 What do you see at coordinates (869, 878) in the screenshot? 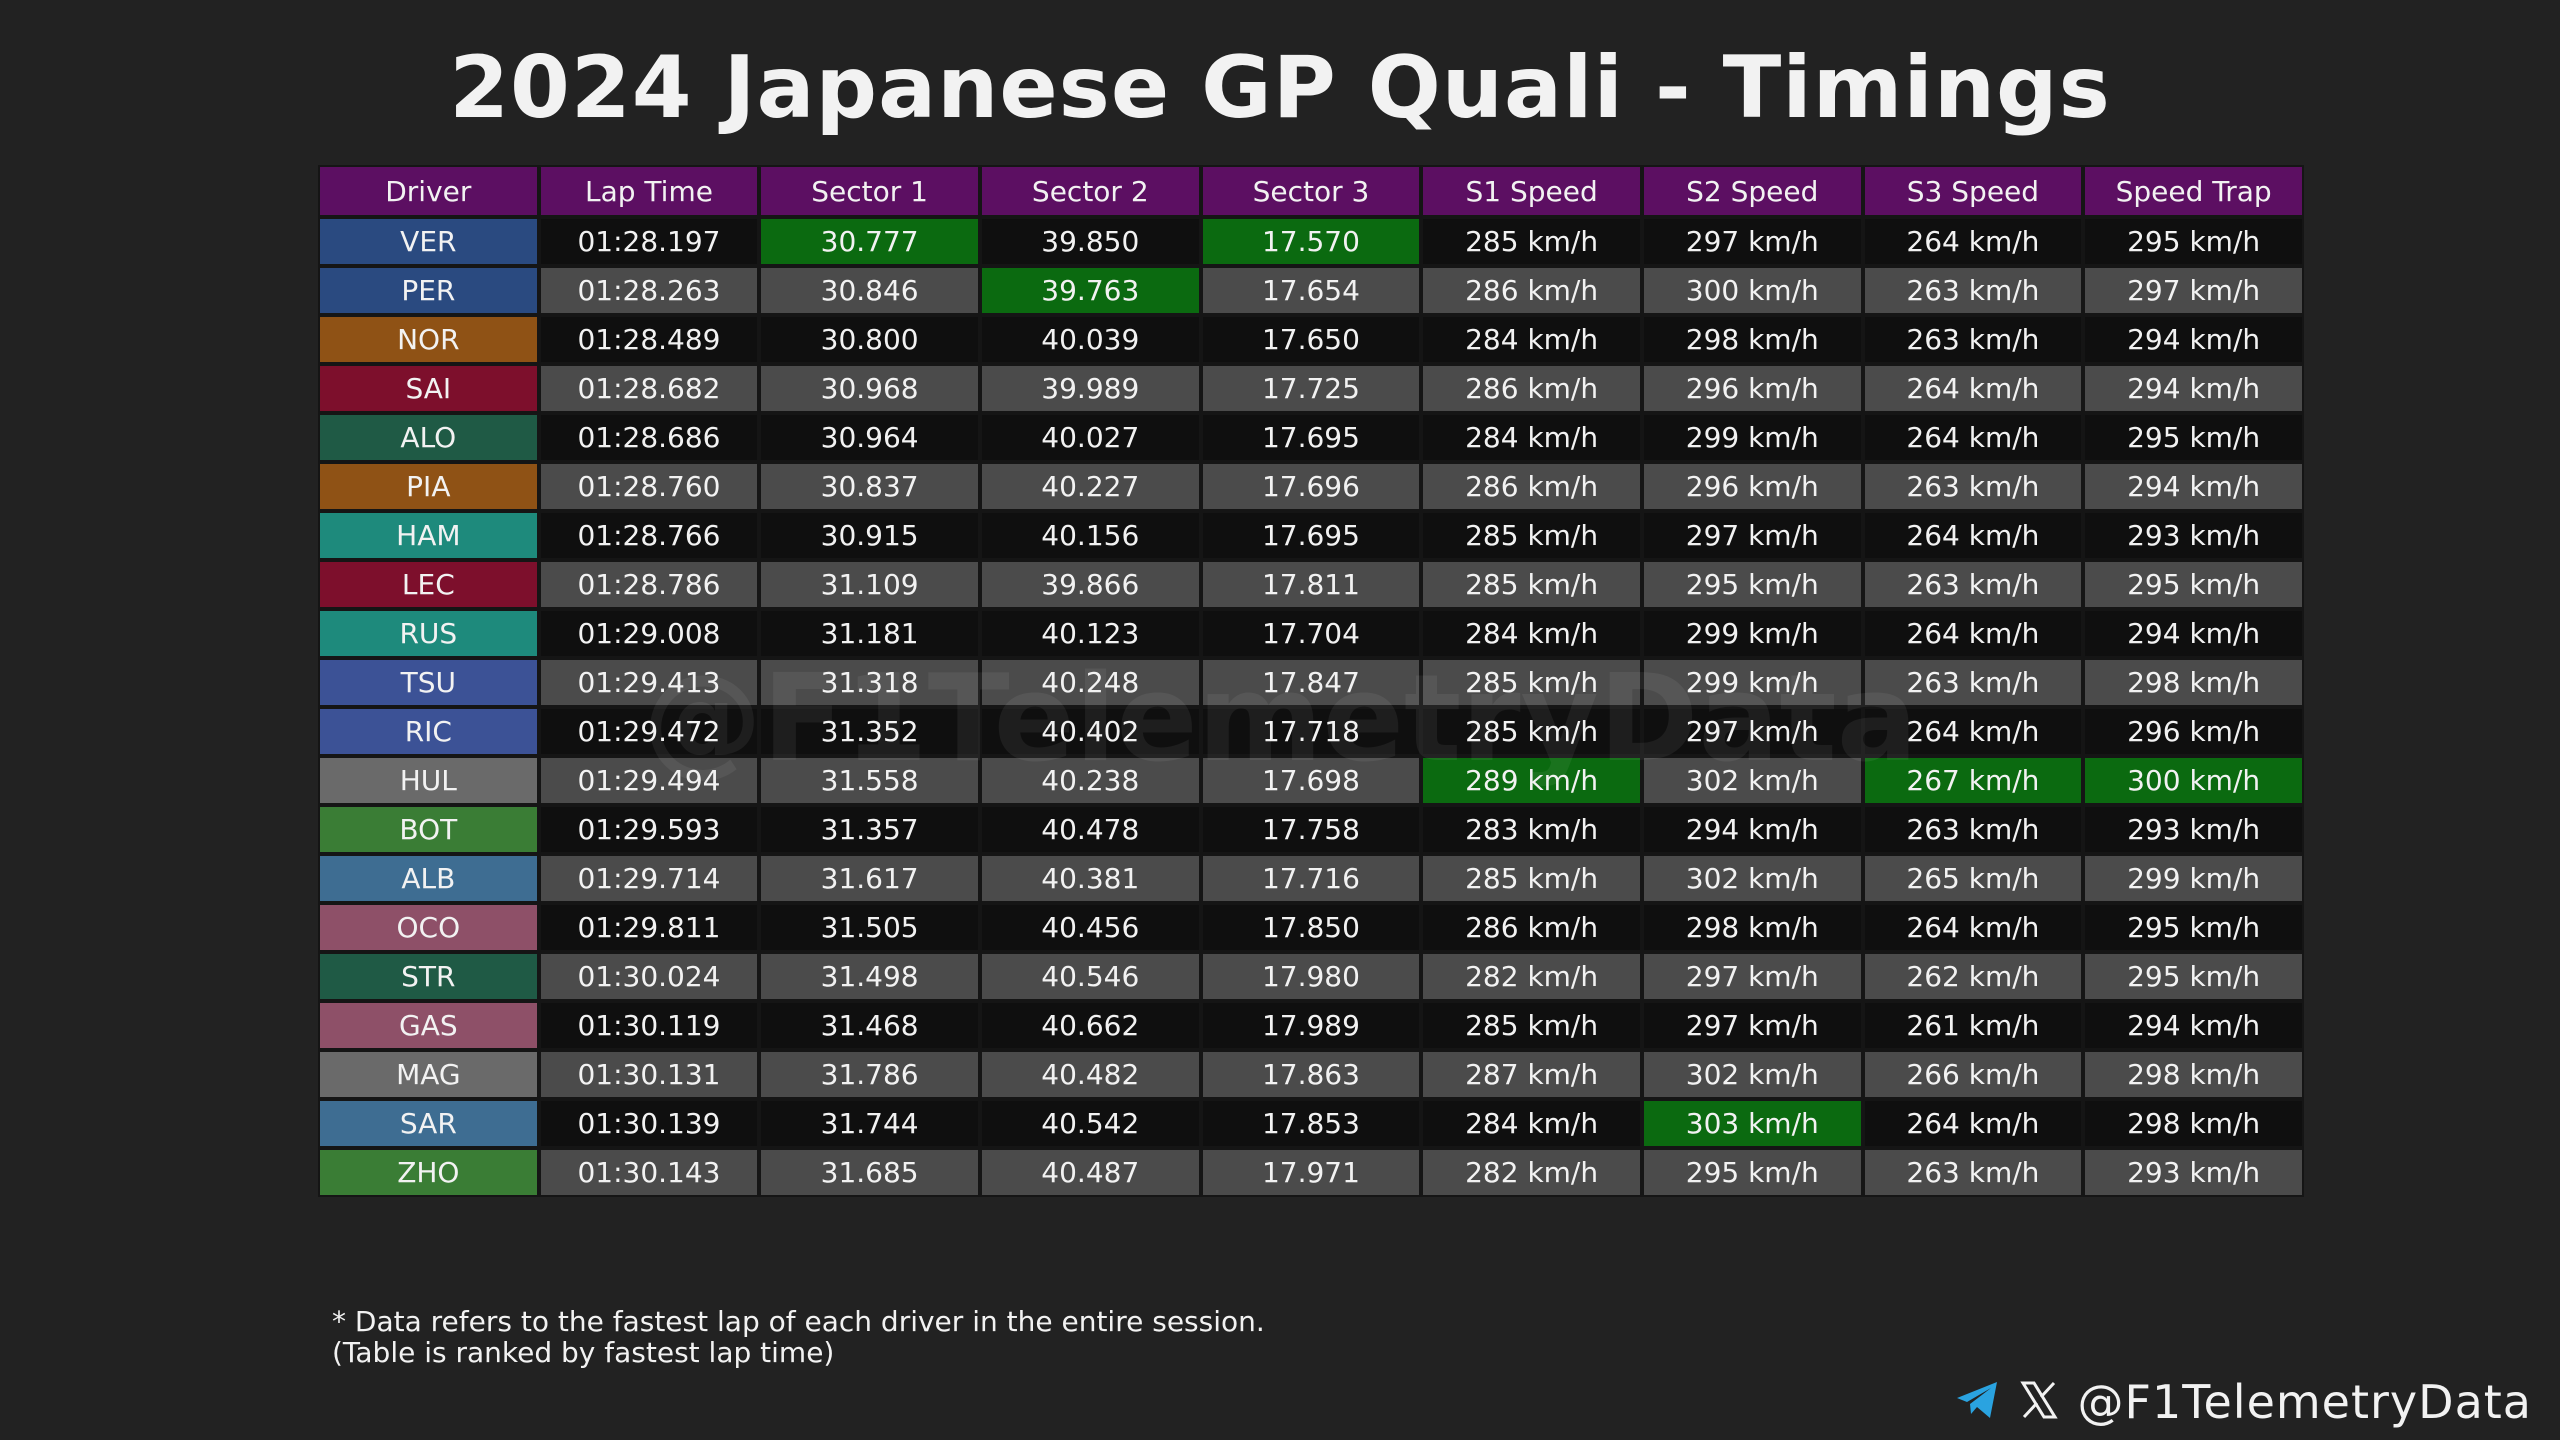
I see `table-cell: 31.617` at bounding box center [869, 878].